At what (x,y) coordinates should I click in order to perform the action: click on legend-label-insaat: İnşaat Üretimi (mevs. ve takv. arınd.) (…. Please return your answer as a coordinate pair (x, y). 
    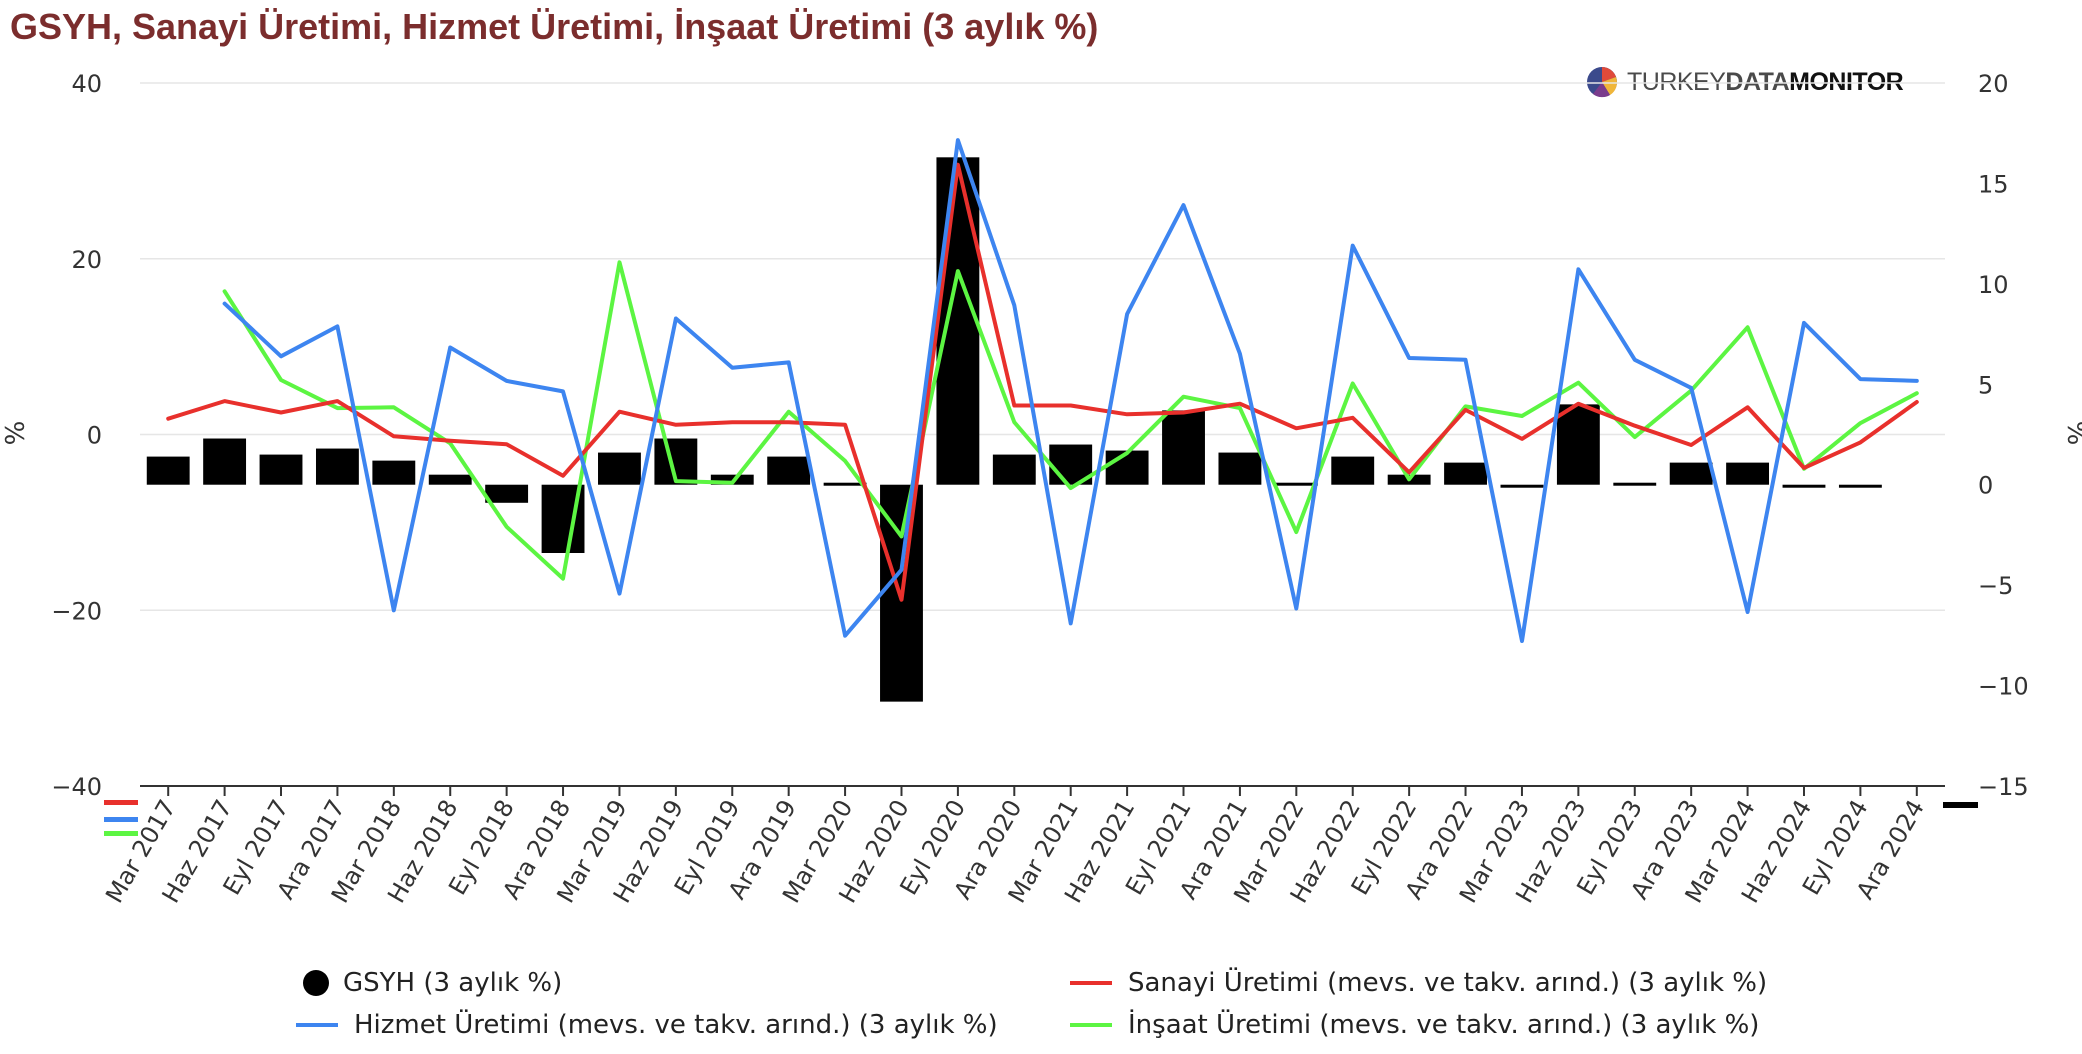
    Looking at the image, I should click on (1444, 1025).